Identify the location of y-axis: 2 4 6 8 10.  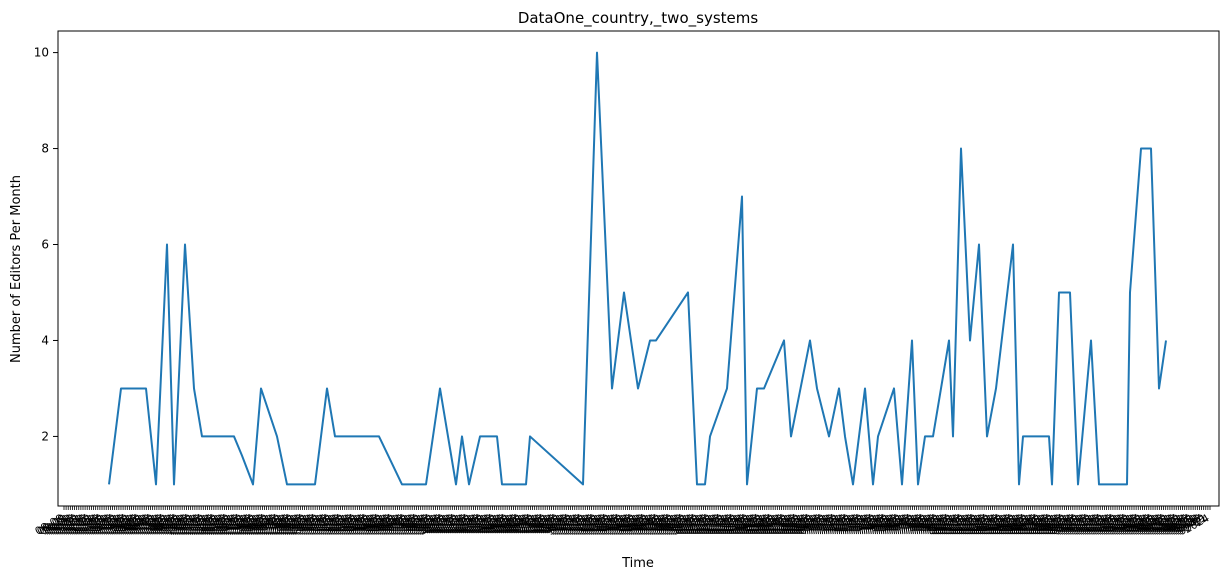
(46, 244).